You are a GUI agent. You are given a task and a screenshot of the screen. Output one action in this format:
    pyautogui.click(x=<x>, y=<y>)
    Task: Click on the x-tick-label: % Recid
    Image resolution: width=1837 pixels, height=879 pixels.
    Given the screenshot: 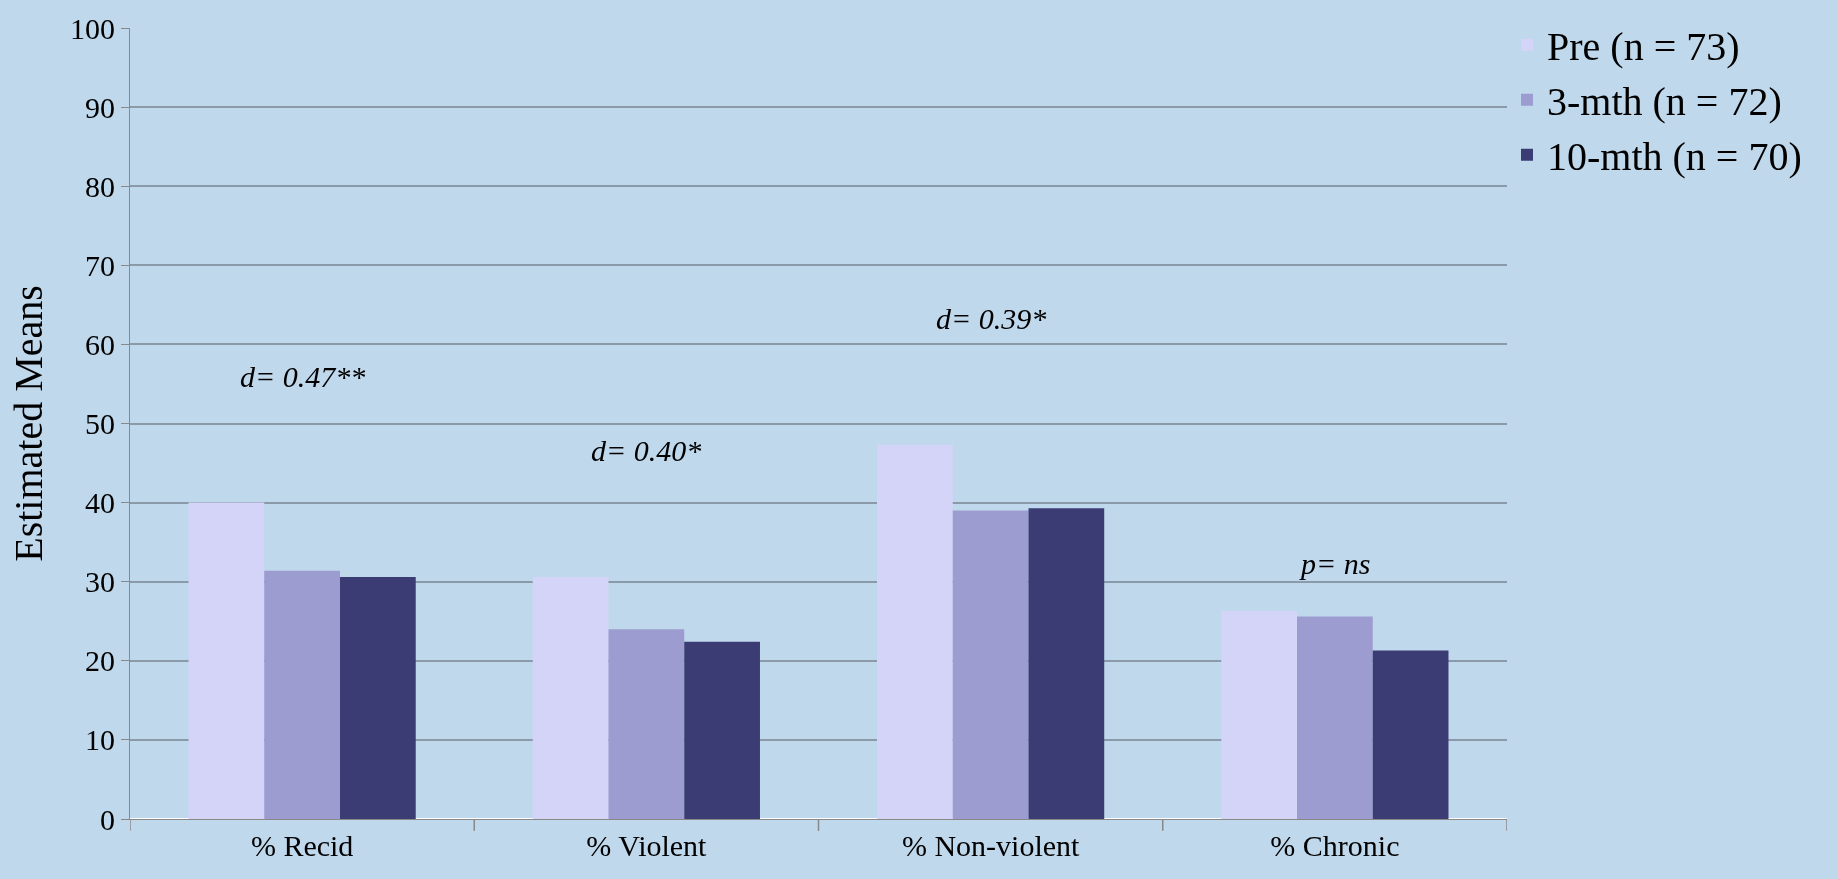 What is the action you would take?
    pyautogui.click(x=302, y=845)
    